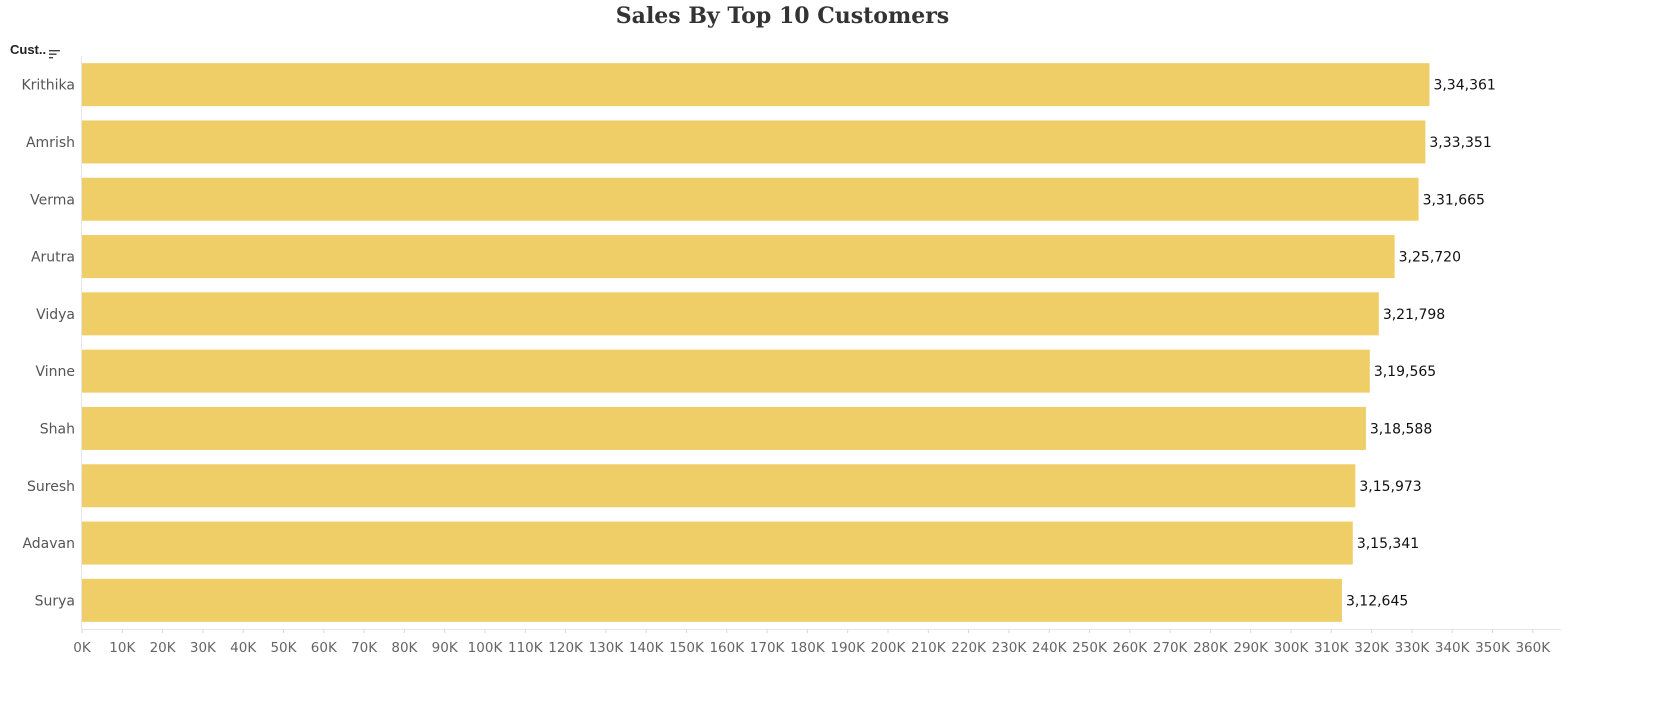 This screenshot has height=708, width=1670. I want to click on category-label: Arutra, so click(53, 258).